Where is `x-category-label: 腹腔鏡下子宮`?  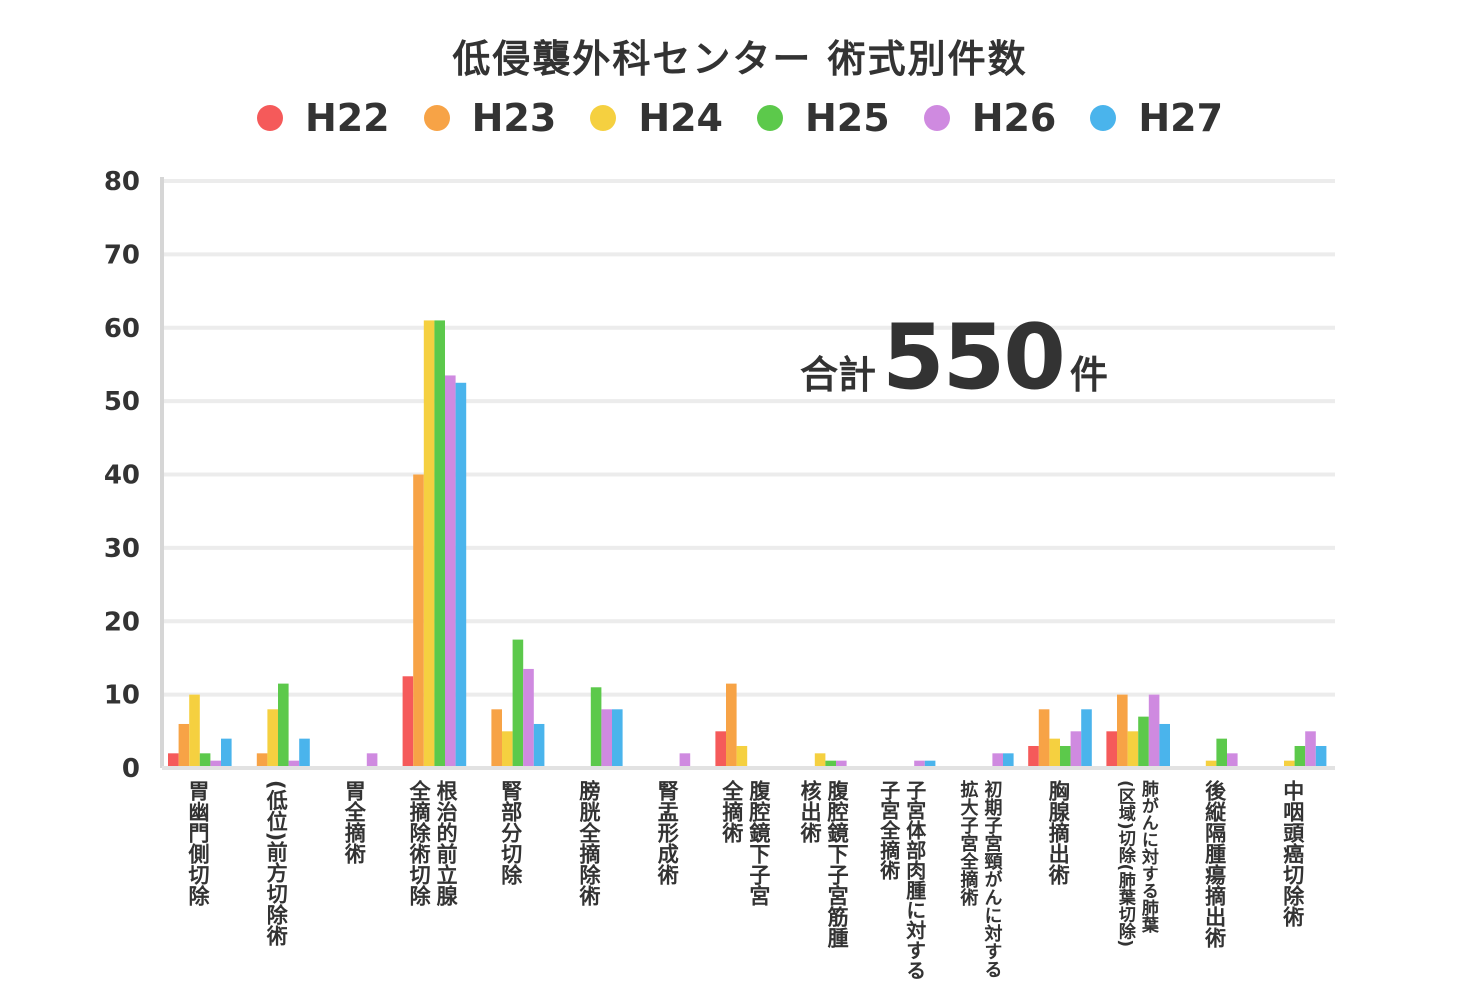
x-category-label: 腹腔鏡下子宮 is located at coordinates (759, 842).